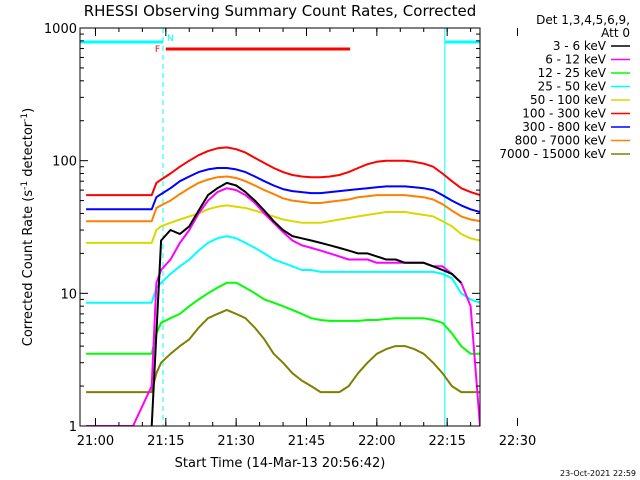  What do you see at coordinates (446, 441) in the screenshot?
I see `x-tick-label-5: 22:15` at bounding box center [446, 441].